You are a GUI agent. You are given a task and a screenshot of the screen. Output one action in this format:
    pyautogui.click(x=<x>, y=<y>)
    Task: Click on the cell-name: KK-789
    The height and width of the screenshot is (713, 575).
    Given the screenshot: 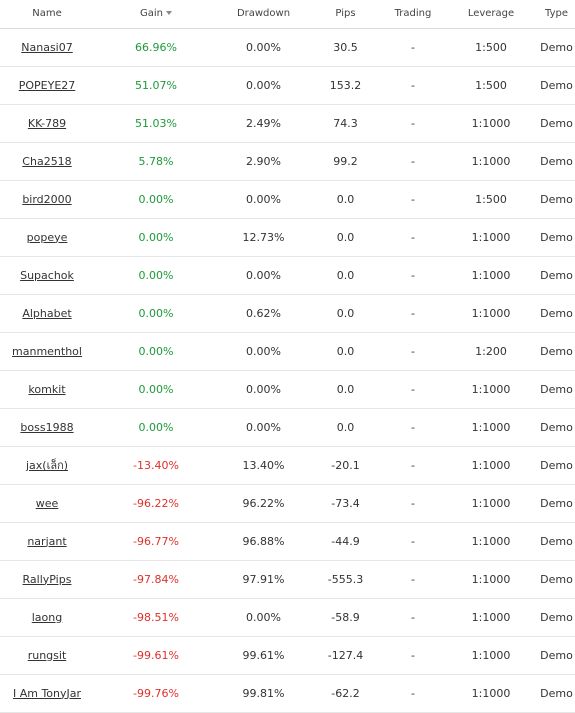 What is the action you would take?
    pyautogui.click(x=47, y=123)
    